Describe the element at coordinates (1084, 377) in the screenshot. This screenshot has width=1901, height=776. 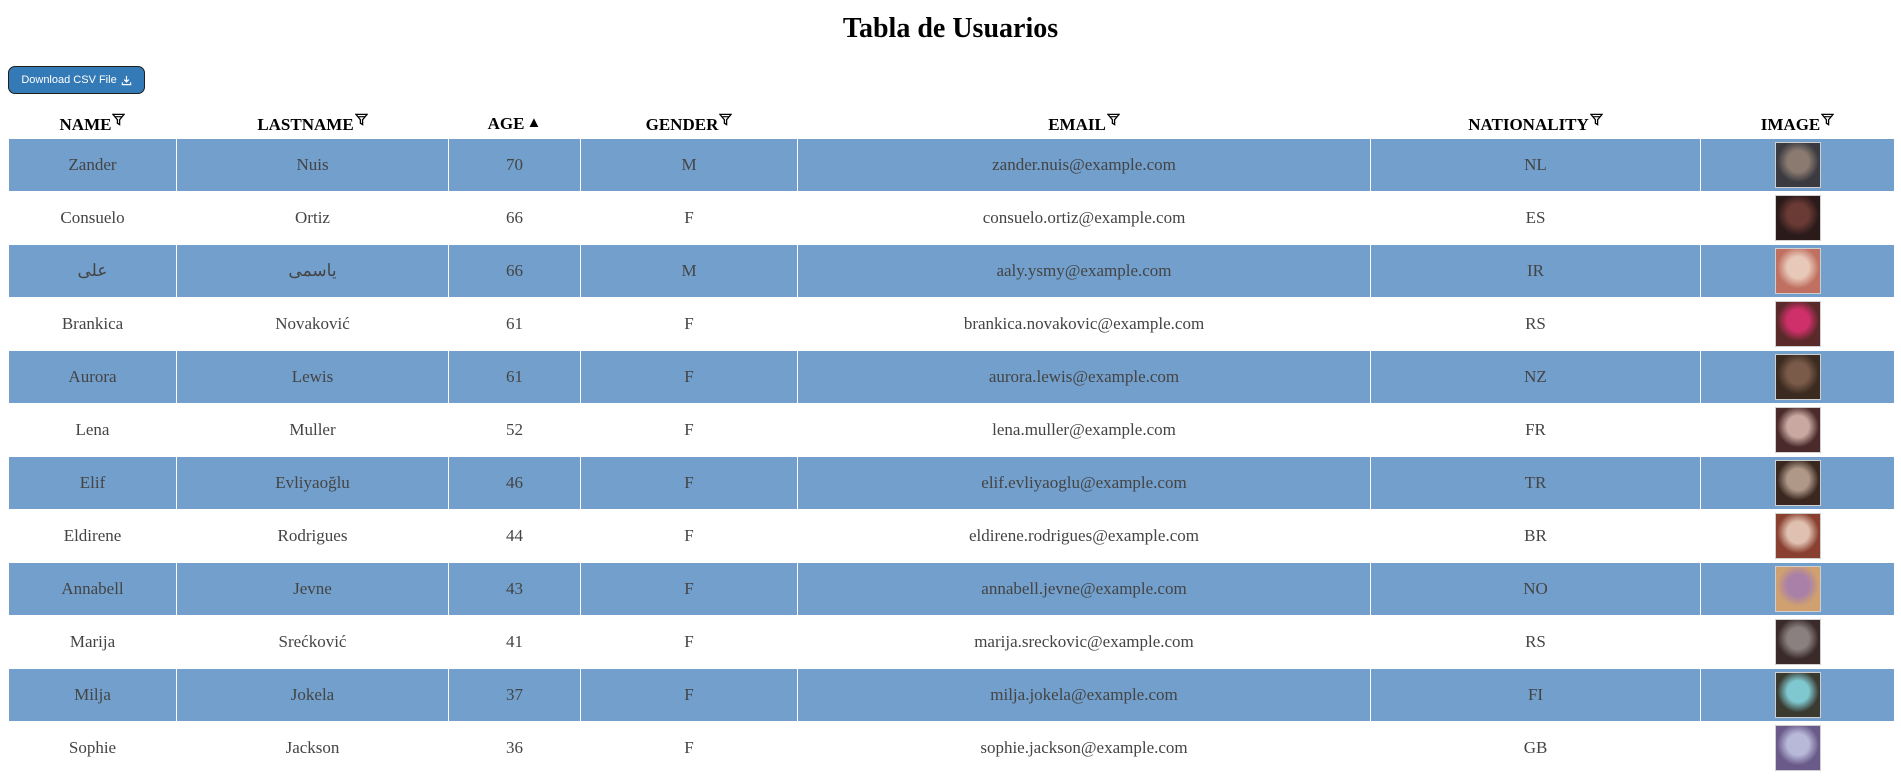
I see `cell-email: aurora.lewis@example.com` at that location.